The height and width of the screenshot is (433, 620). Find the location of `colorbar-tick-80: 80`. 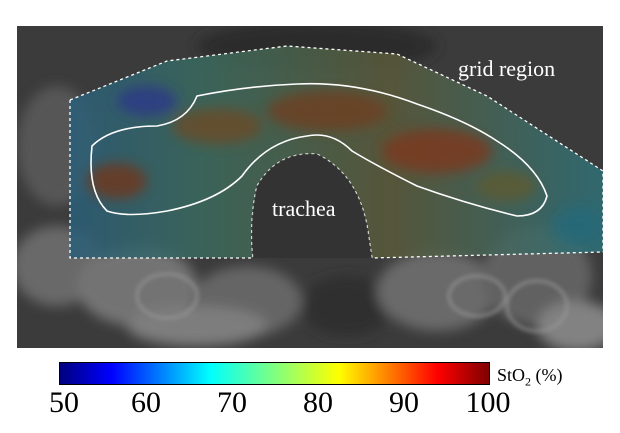

colorbar-tick-80: 80 is located at coordinates (318, 402).